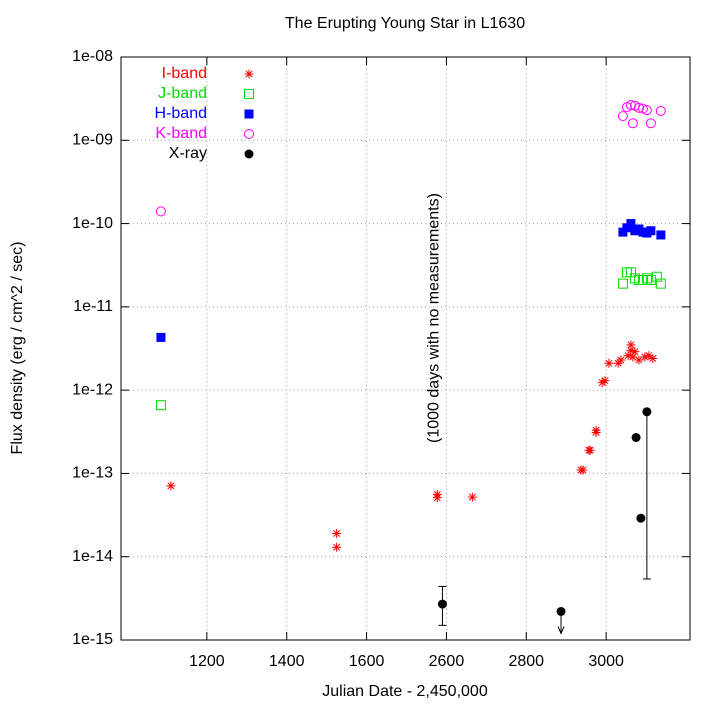  What do you see at coordinates (93, 306) in the screenshot?
I see `y-tick-label: 1e-11` at bounding box center [93, 306].